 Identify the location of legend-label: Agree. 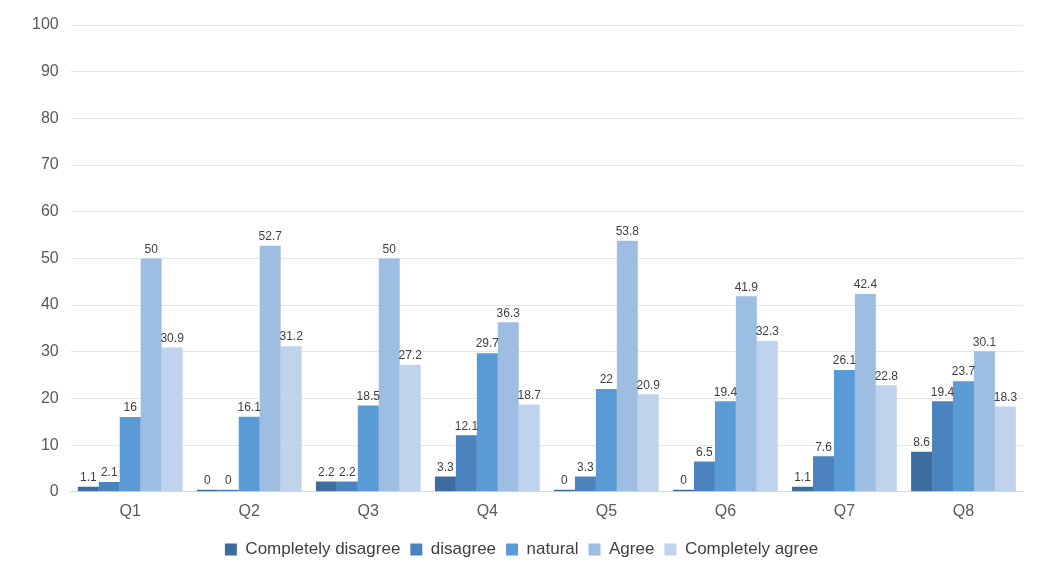
(632, 549).